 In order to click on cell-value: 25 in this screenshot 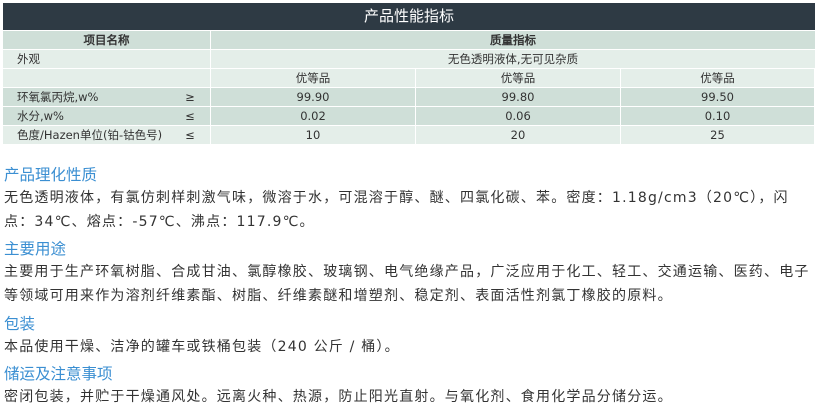, I will do `click(717, 135)`.